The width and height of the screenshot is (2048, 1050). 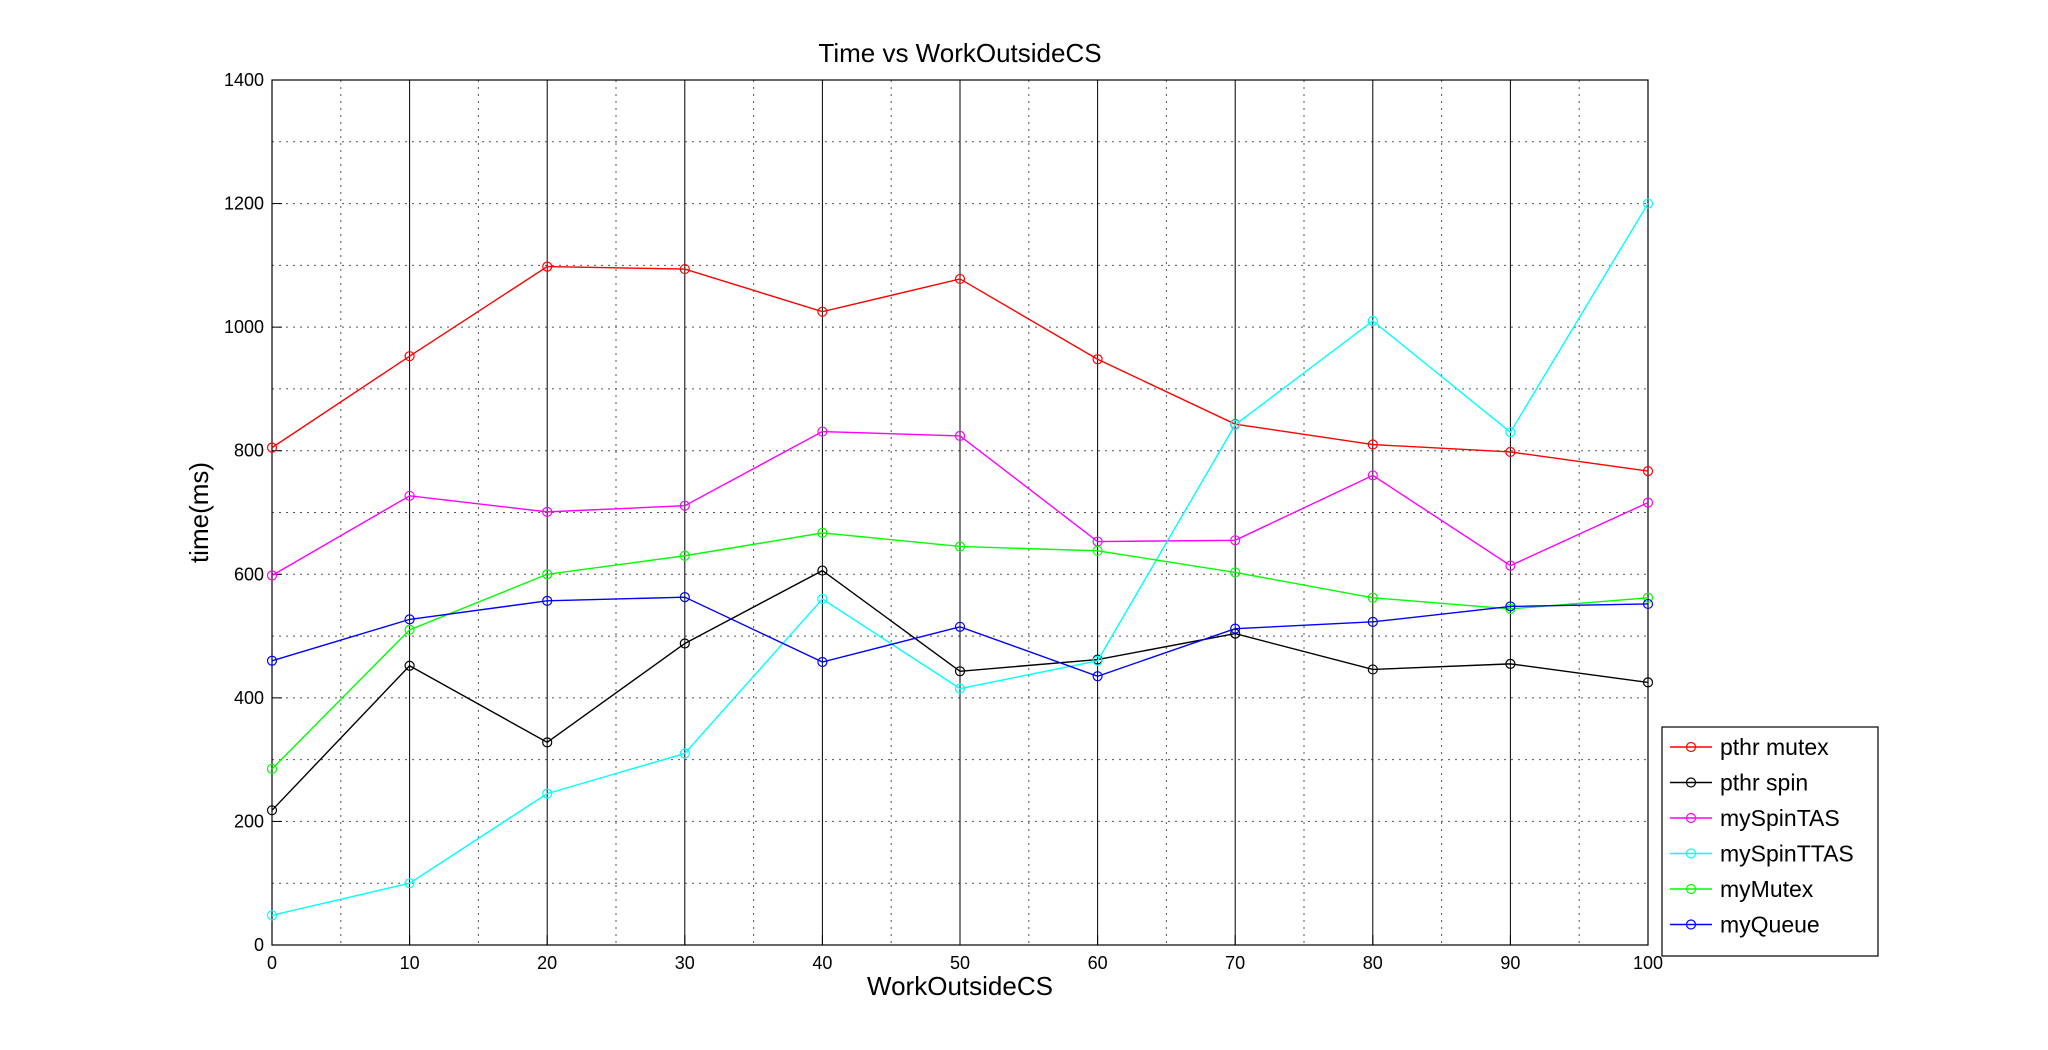 I want to click on legend-item: pthr mutex, so click(x=1749, y=747).